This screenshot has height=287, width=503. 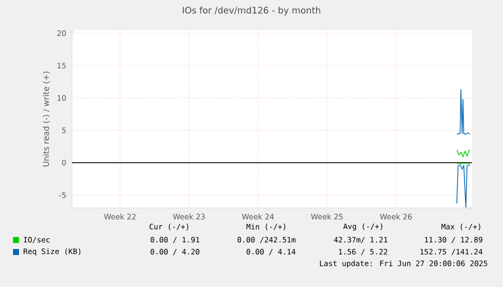 I want to click on y-axis-title: Units read (-) / write (+), so click(x=46, y=119).